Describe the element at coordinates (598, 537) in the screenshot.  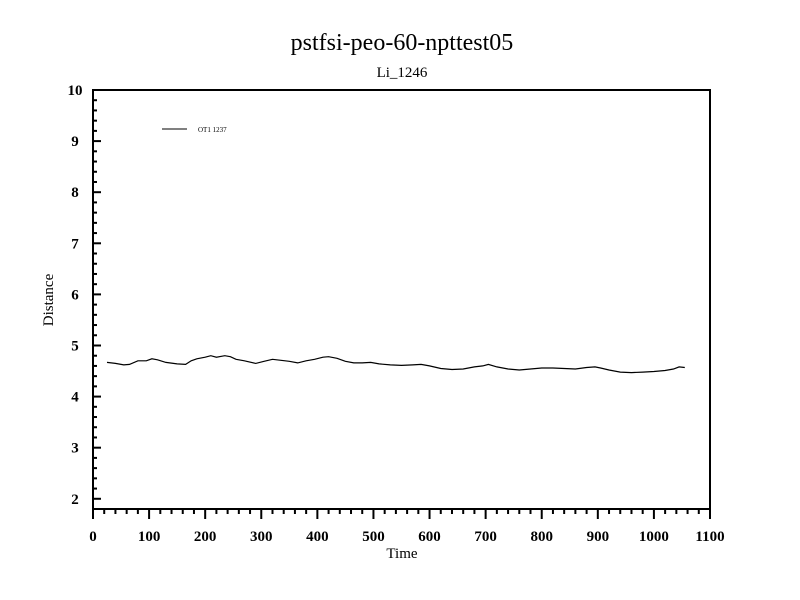
I see `x-tick-label: 900` at that location.